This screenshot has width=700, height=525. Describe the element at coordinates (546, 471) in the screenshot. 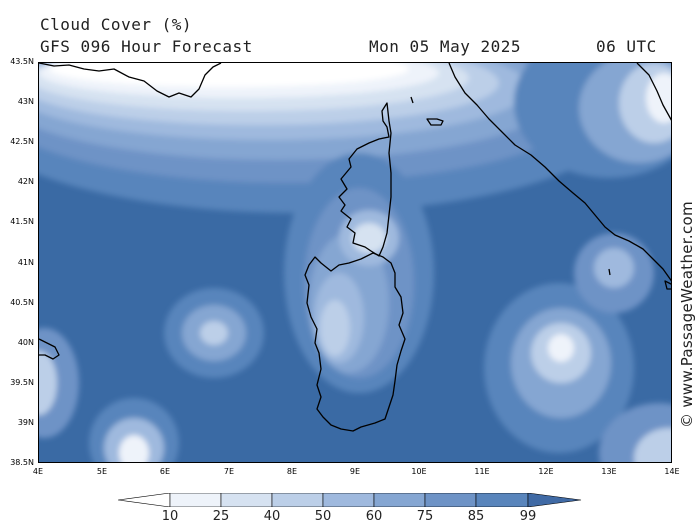

I see `lon-label: 12E` at that location.